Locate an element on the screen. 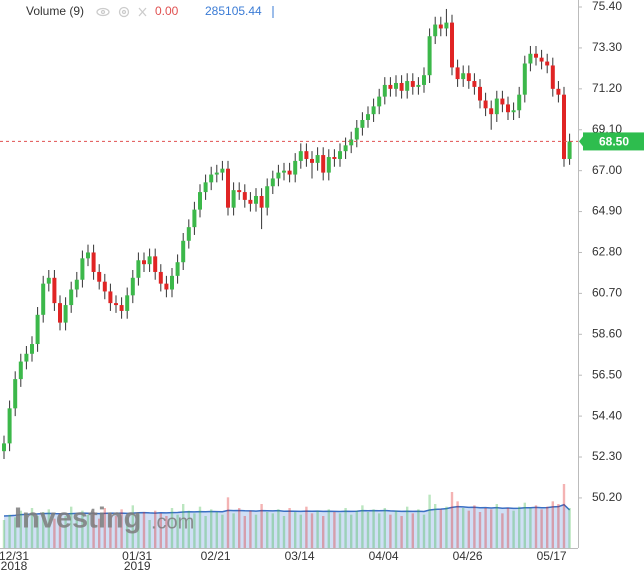  y-tick-label: 50.20 is located at coordinates (607, 497).